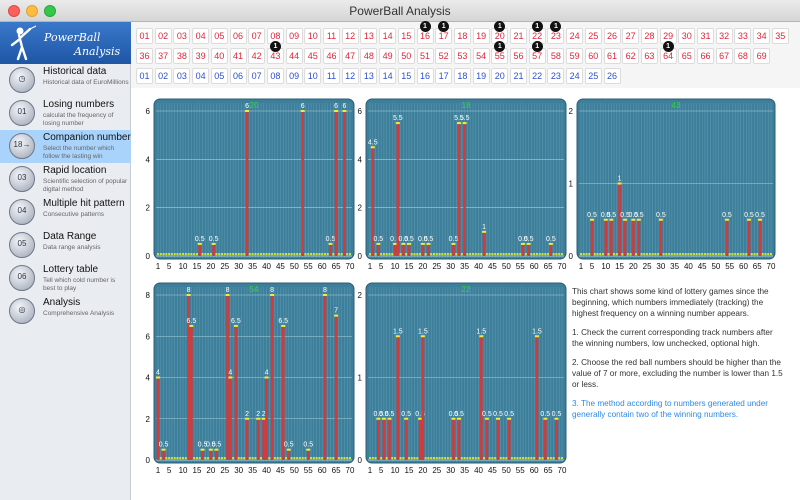  What do you see at coordinates (649, 56) in the screenshot?
I see `red-ball-63: 63` at bounding box center [649, 56].